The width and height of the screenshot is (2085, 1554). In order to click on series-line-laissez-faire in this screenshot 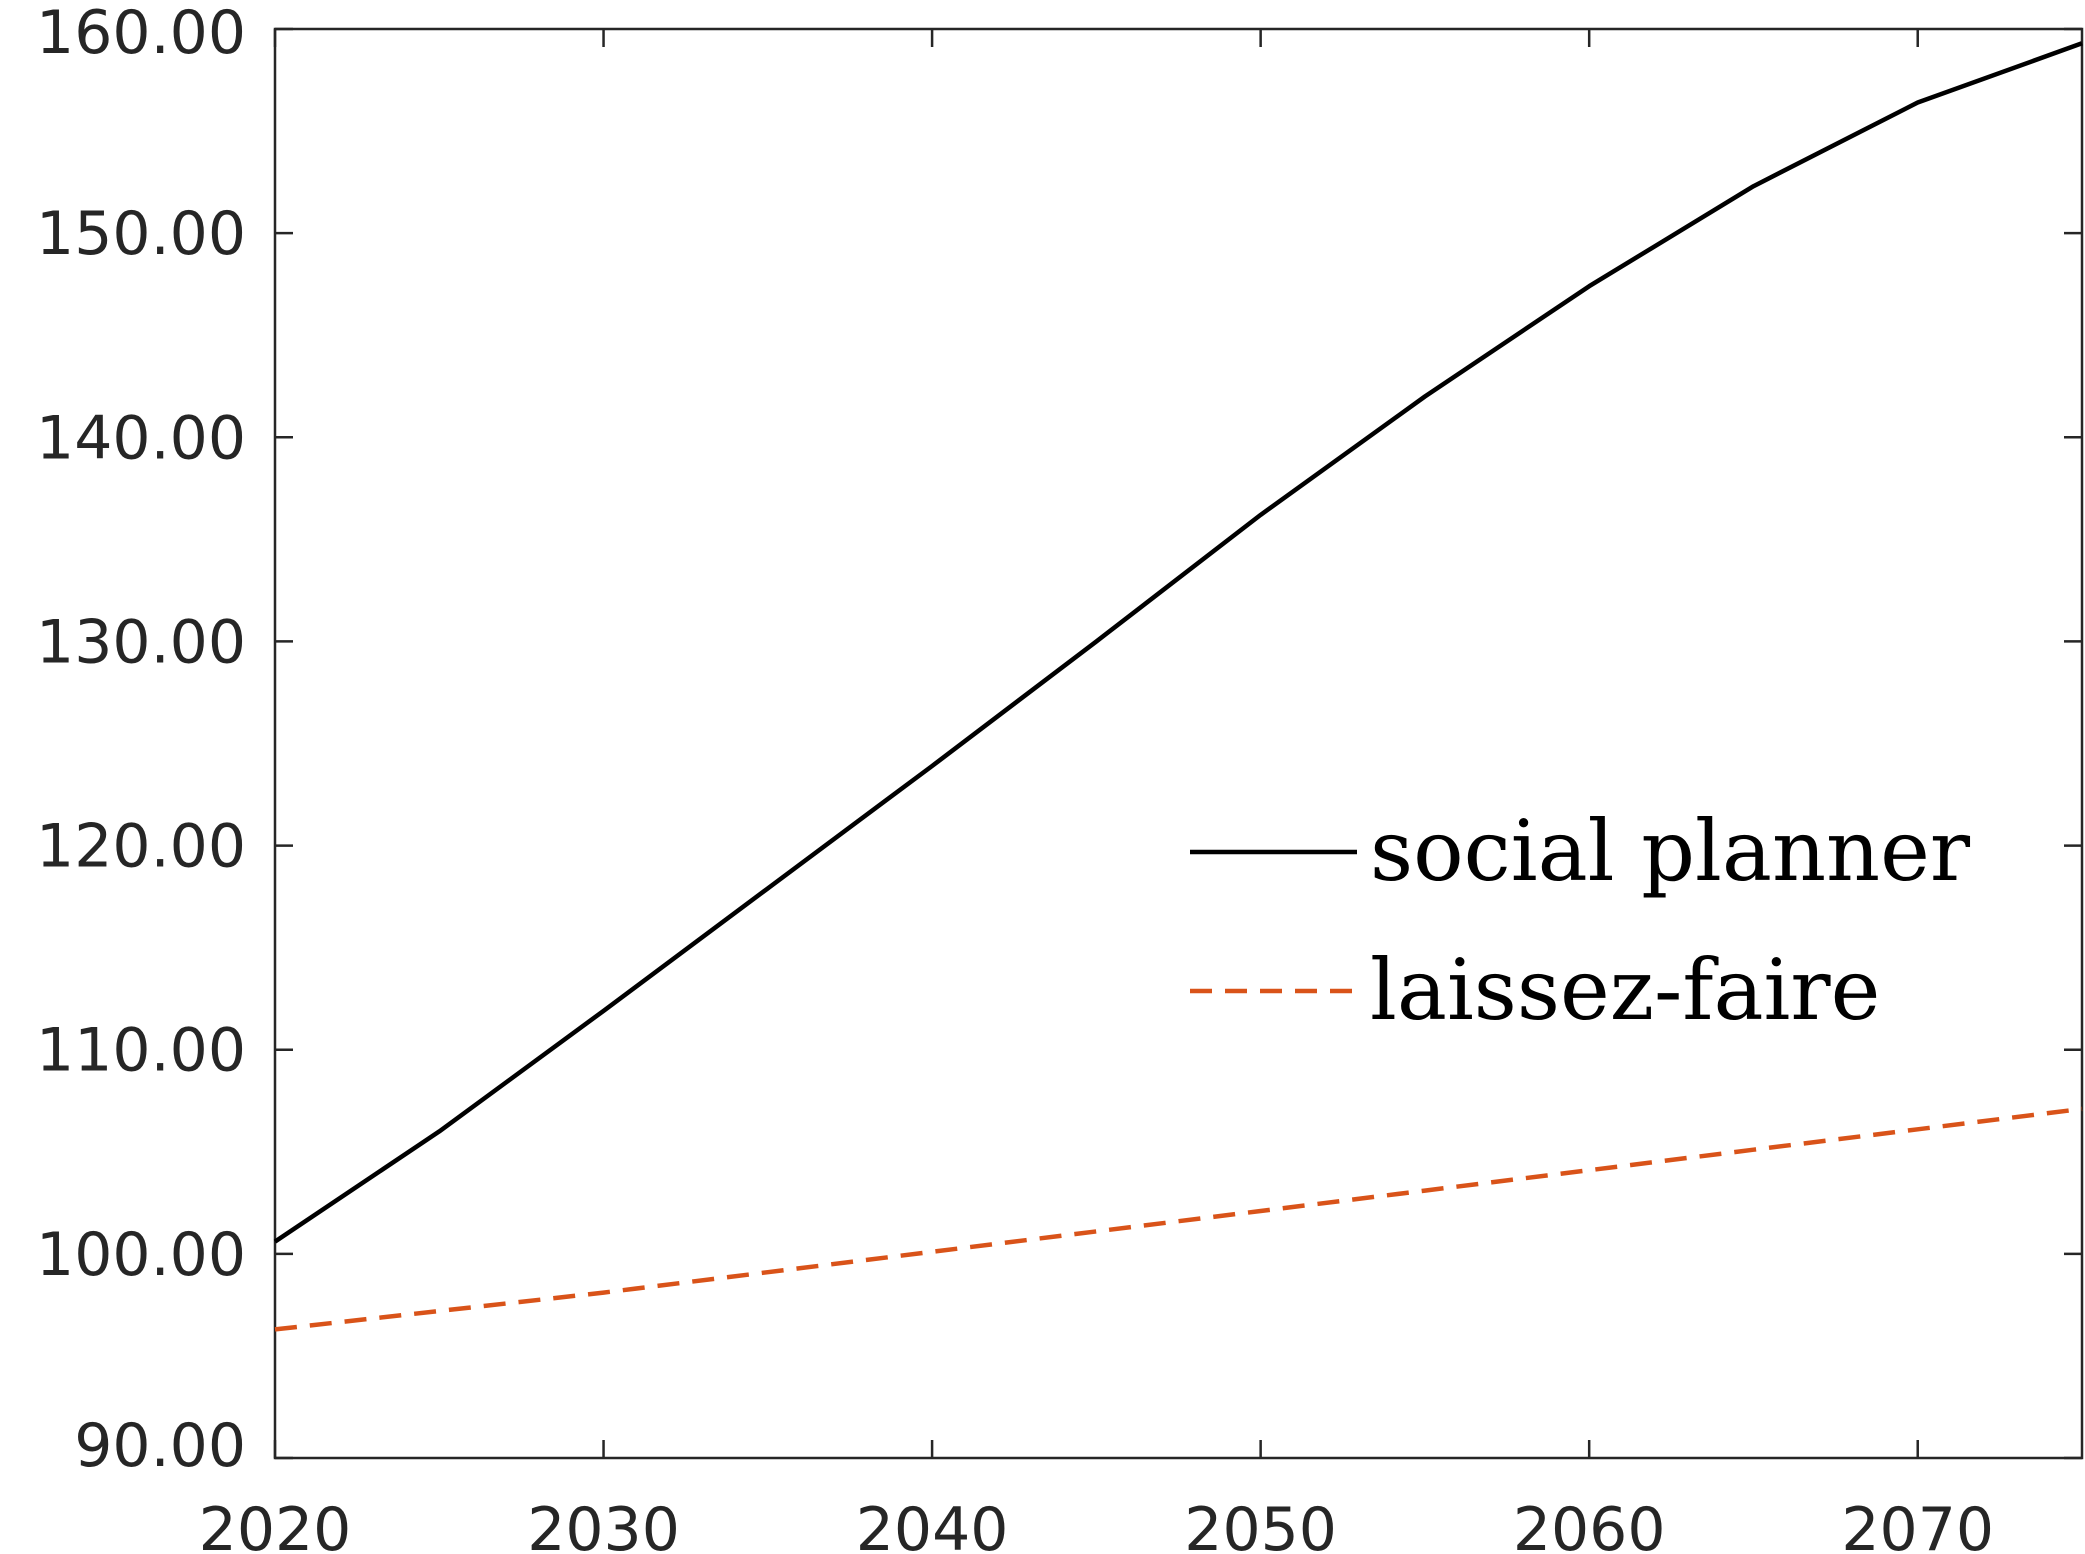, I will do `click(1178, 1219)`.